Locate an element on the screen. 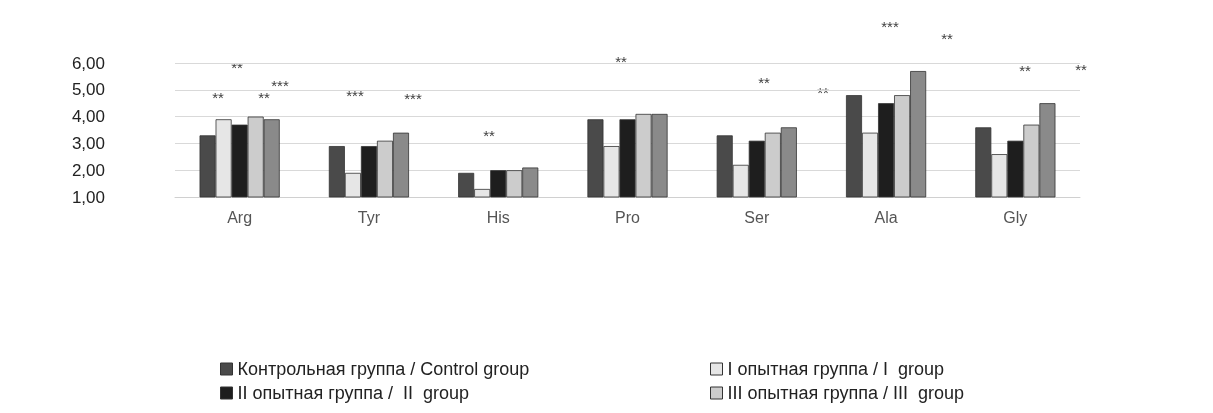 The width and height of the screenshot is (1213, 413). y-tick-label: 3,00 is located at coordinates (88, 143).